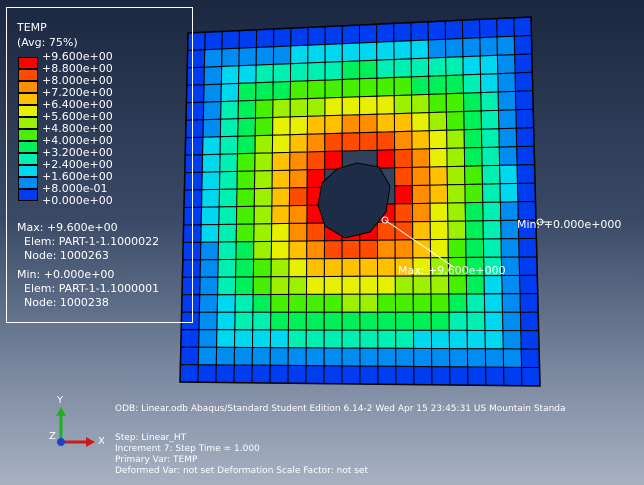 The width and height of the screenshot is (644, 485). What do you see at coordinates (569, 224) in the screenshot?
I see `min-label: Min: +0.000e+000` at bounding box center [569, 224].